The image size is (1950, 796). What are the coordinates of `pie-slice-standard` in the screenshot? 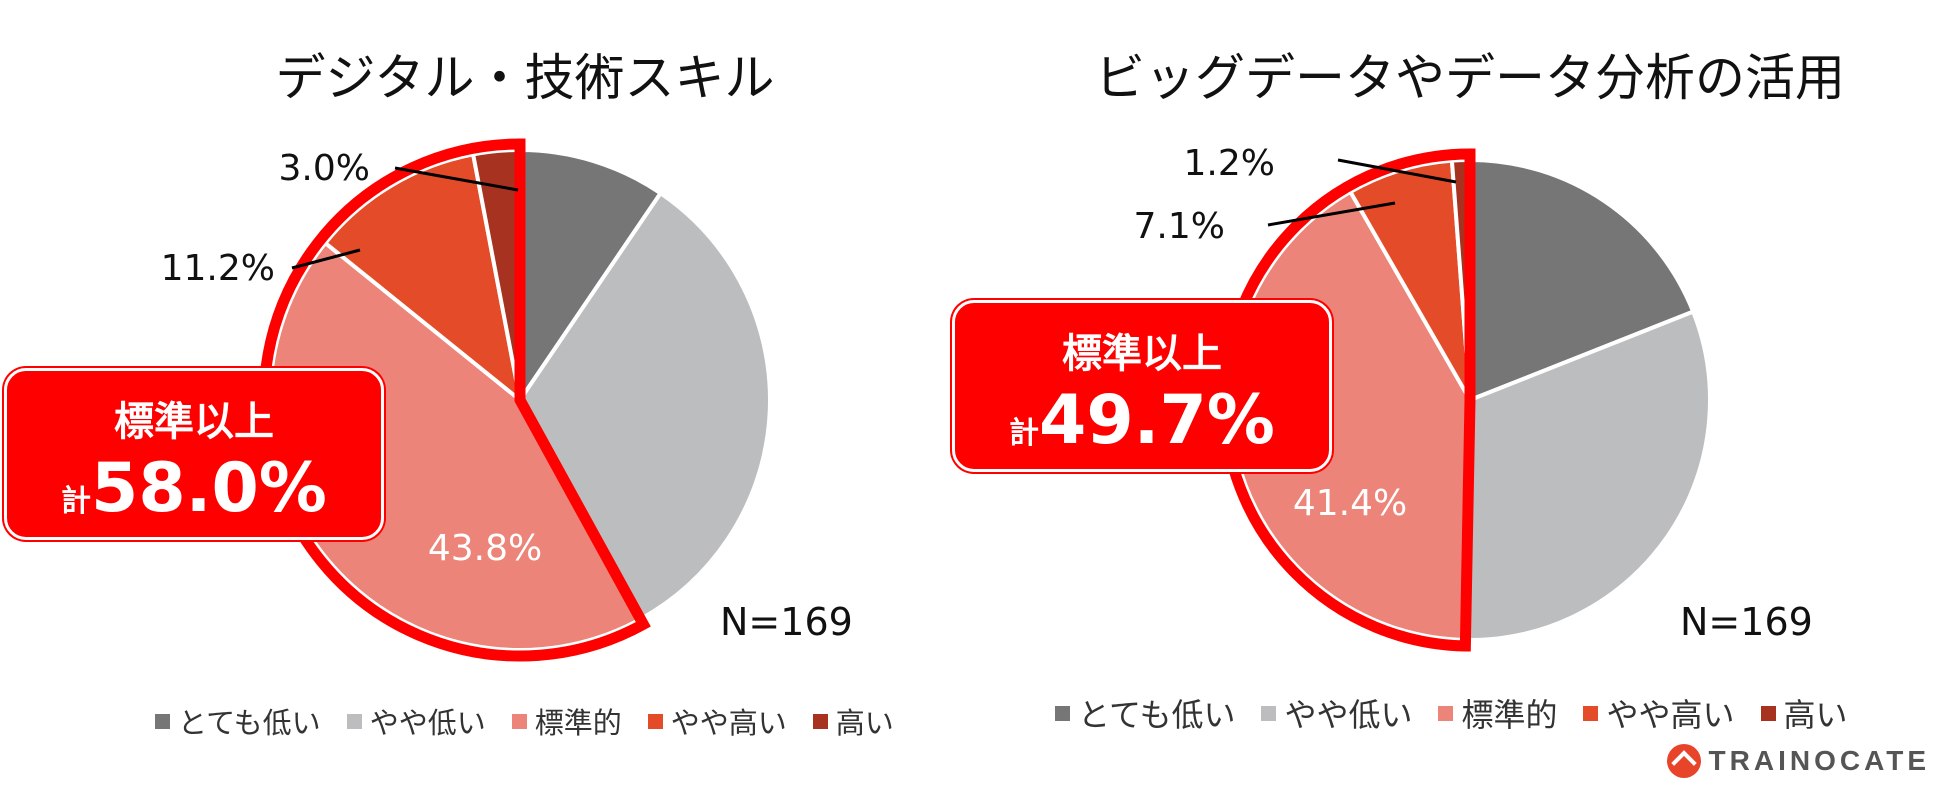 It's located at (456, 446).